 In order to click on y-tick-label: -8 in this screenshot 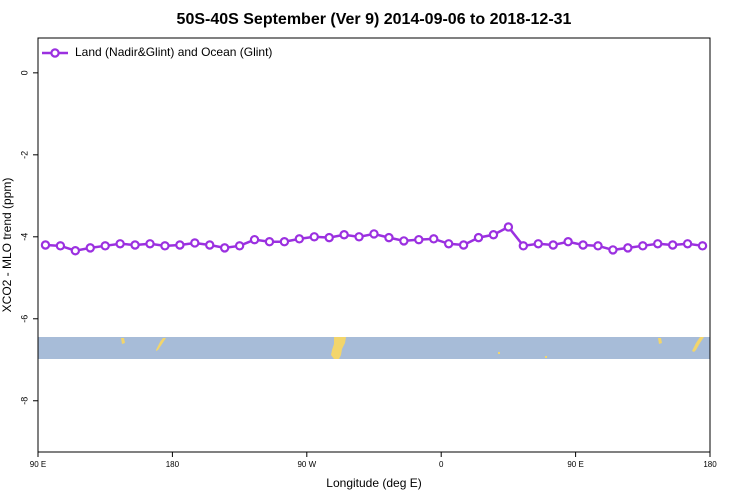, I will do `click(24, 401)`.